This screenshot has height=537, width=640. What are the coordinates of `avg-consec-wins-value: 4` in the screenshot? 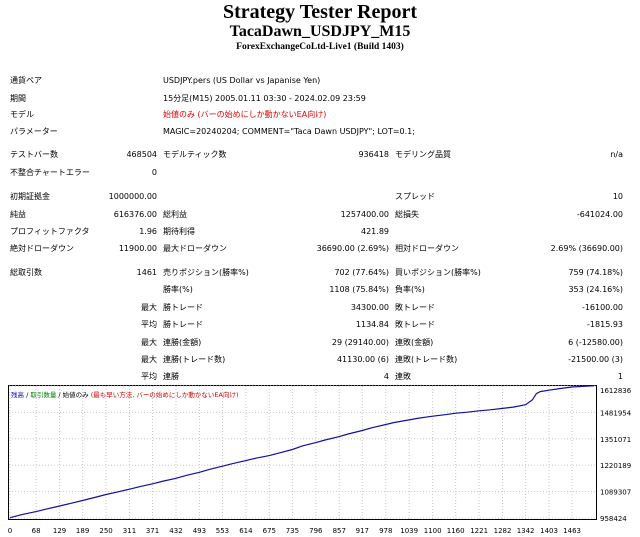 It's located at (386, 376).